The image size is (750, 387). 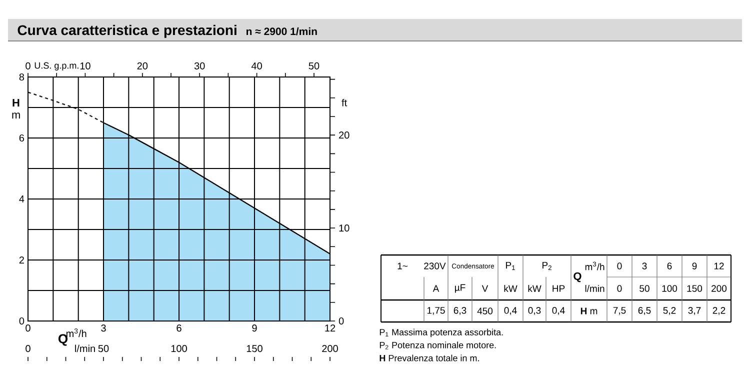 What do you see at coordinates (460, 288) in the screenshot?
I see `text: µF` at bounding box center [460, 288].